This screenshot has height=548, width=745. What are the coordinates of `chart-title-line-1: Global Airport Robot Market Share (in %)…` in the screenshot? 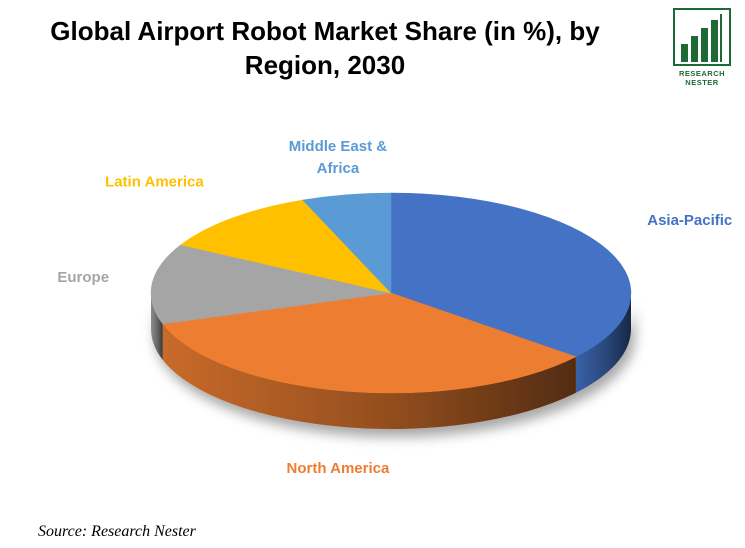 It's located at (325, 31).